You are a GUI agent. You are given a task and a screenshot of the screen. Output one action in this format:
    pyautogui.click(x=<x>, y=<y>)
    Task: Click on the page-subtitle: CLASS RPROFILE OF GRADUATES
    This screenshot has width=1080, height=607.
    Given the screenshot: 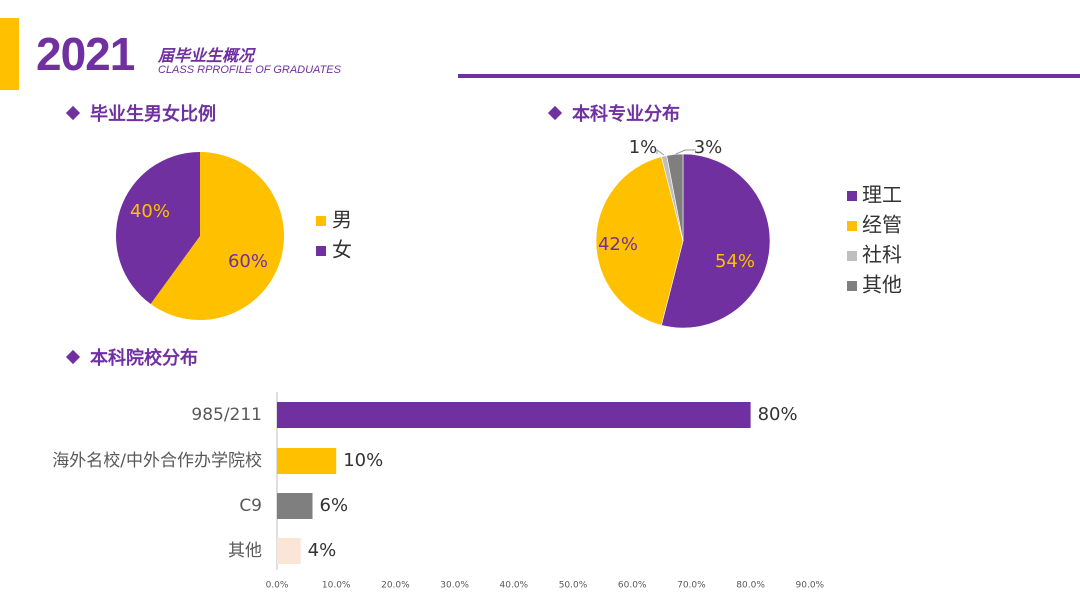 What is the action you would take?
    pyautogui.click(x=249, y=70)
    